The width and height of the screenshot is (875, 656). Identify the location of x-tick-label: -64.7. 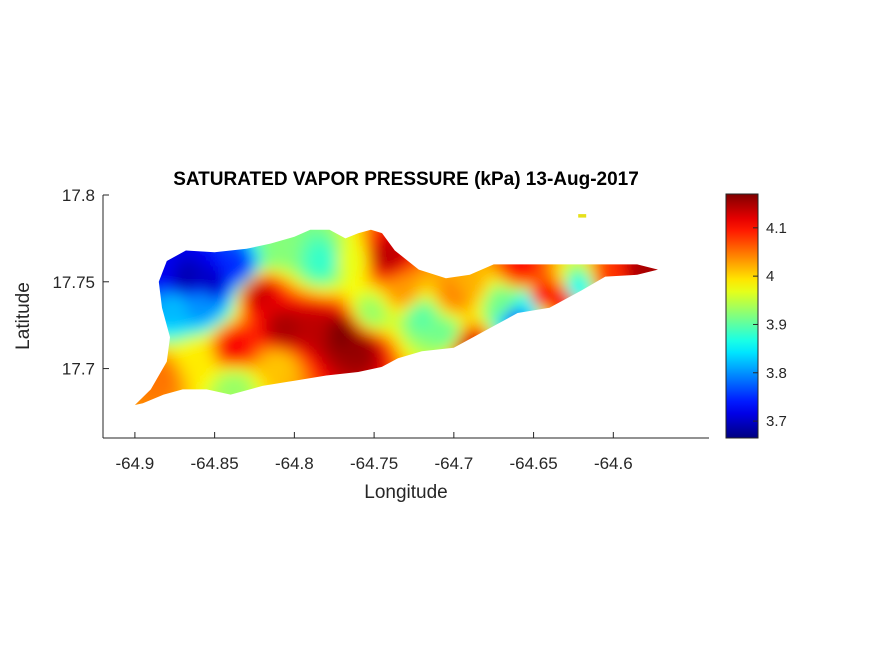
(453, 463).